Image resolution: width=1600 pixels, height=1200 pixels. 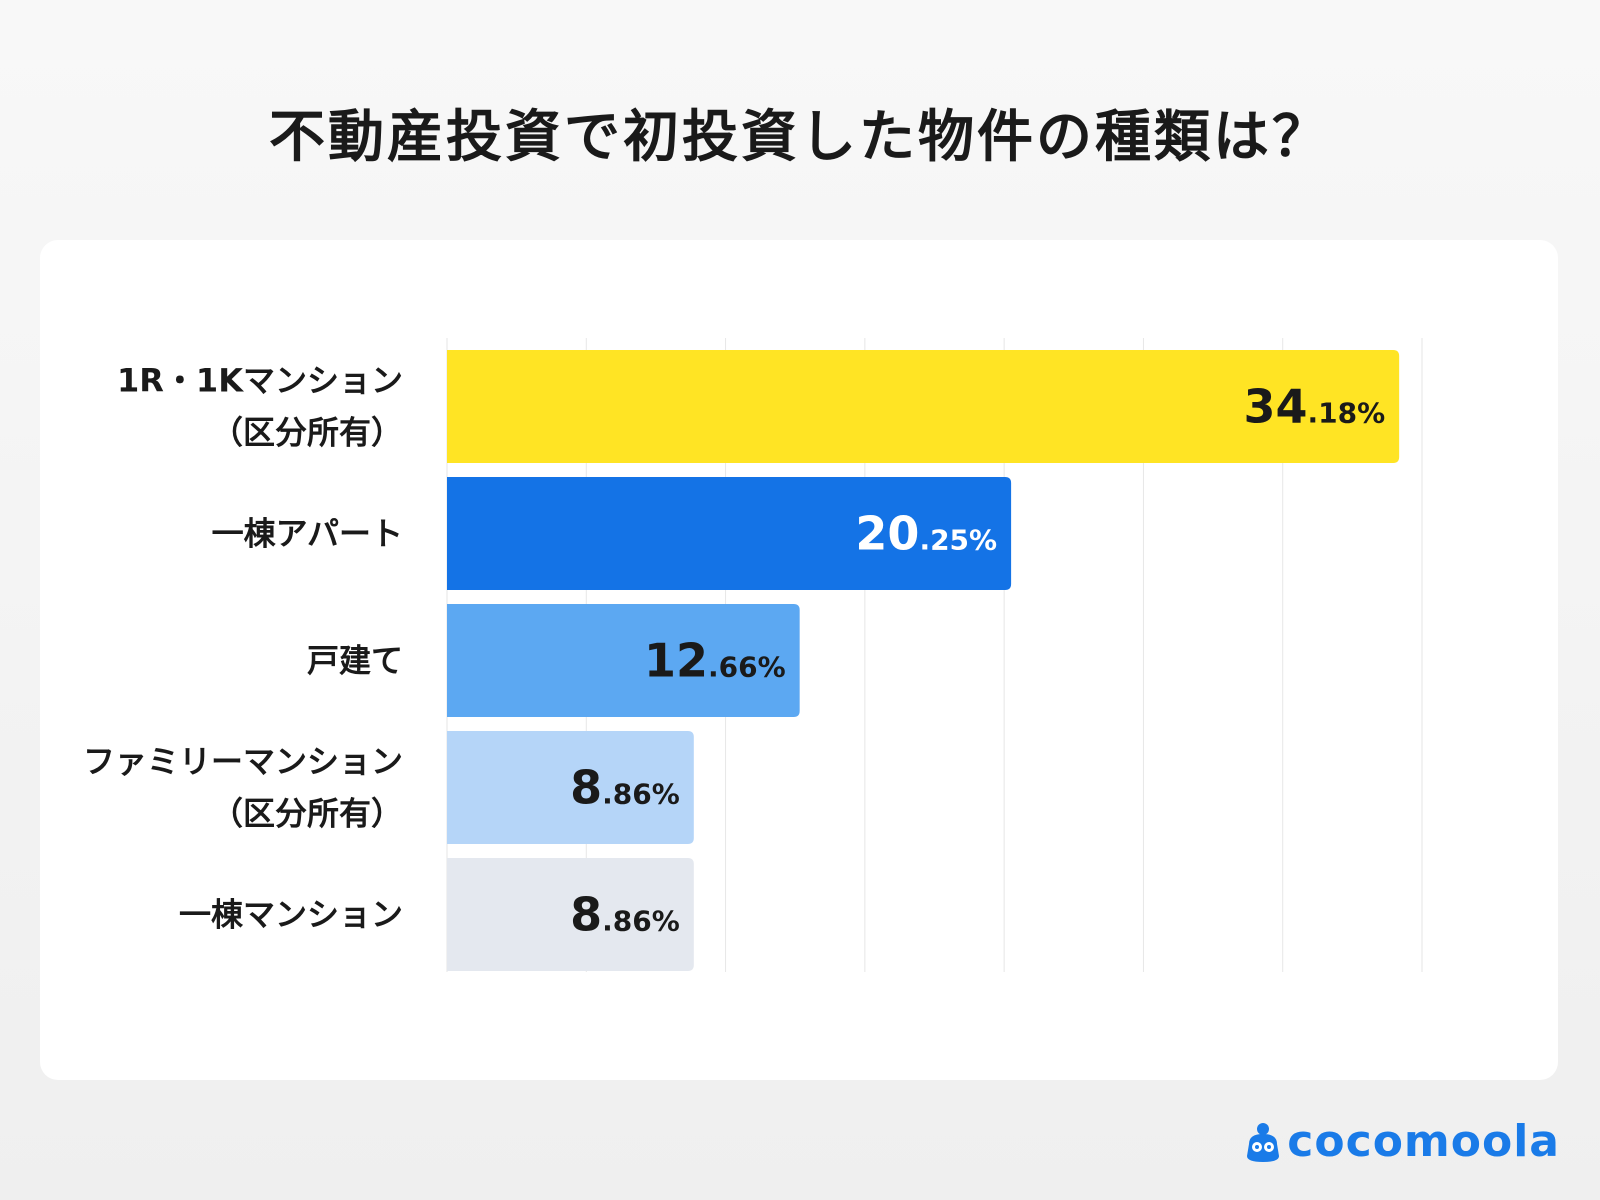 I want to click on chart-title: 不動産投資で初投資した物件の種類は？, so click(x=800, y=137).